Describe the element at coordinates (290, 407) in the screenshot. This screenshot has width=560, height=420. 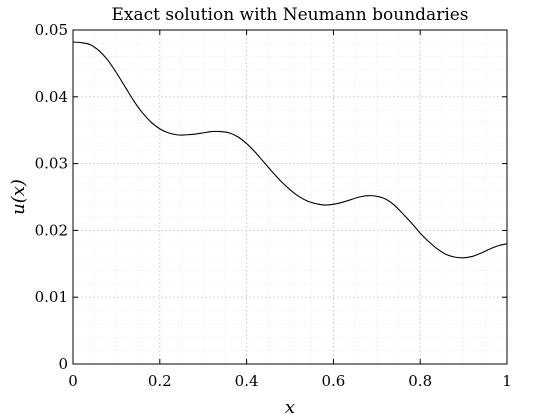
I see `x-axis-label: x` at that location.